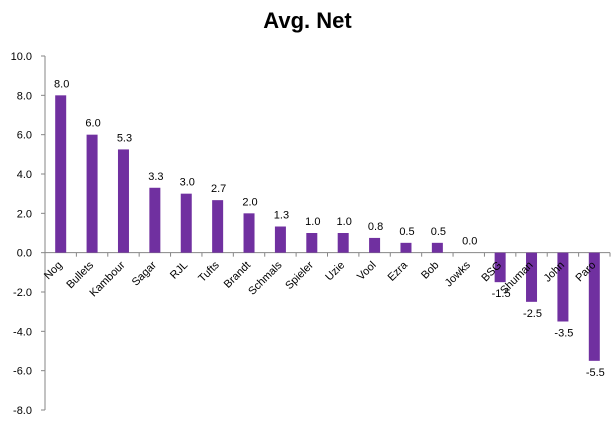 This screenshot has width=615, height=427. I want to click on x-tick-label: Jowks, so click(458, 274).